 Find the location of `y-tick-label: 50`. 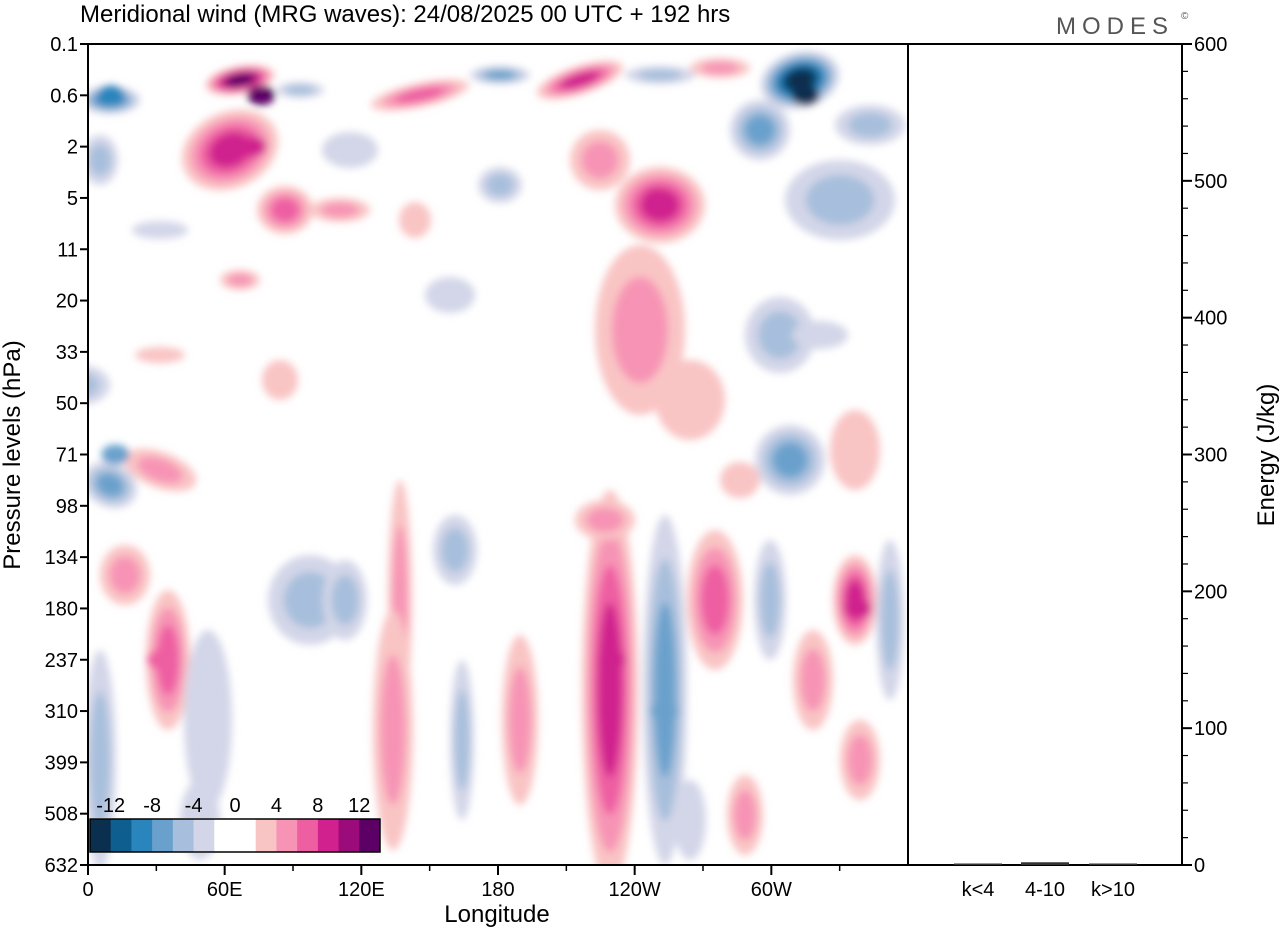

y-tick-label: 50 is located at coordinates (67, 404).